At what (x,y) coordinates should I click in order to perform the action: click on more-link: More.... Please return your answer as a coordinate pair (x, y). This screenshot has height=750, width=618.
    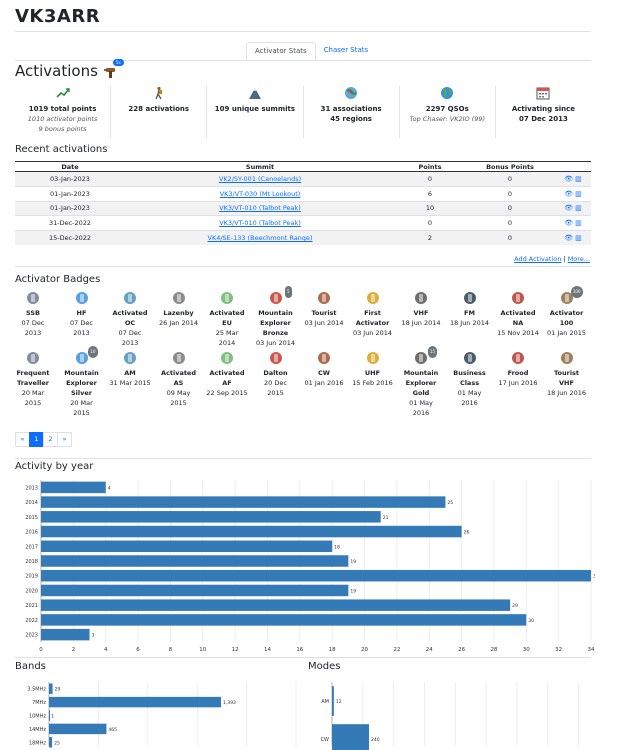
    Looking at the image, I should click on (578, 259).